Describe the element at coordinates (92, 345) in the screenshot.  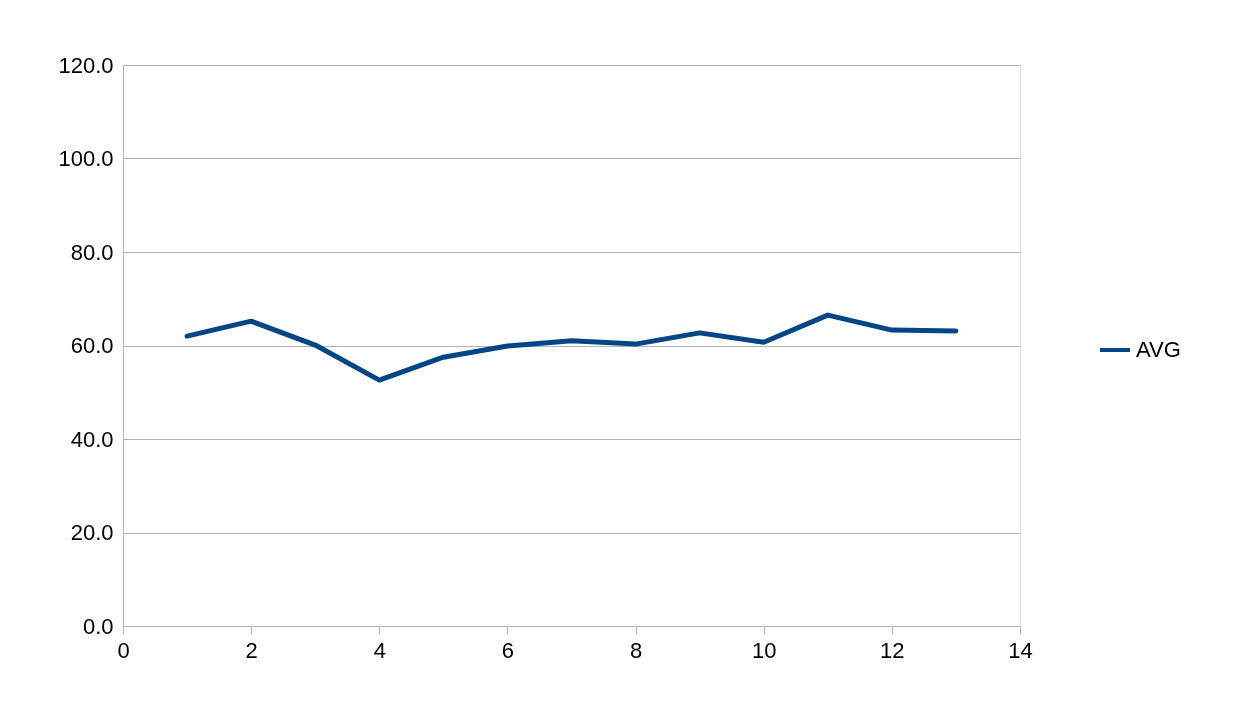
I see `y-tick-label: 60.0` at that location.